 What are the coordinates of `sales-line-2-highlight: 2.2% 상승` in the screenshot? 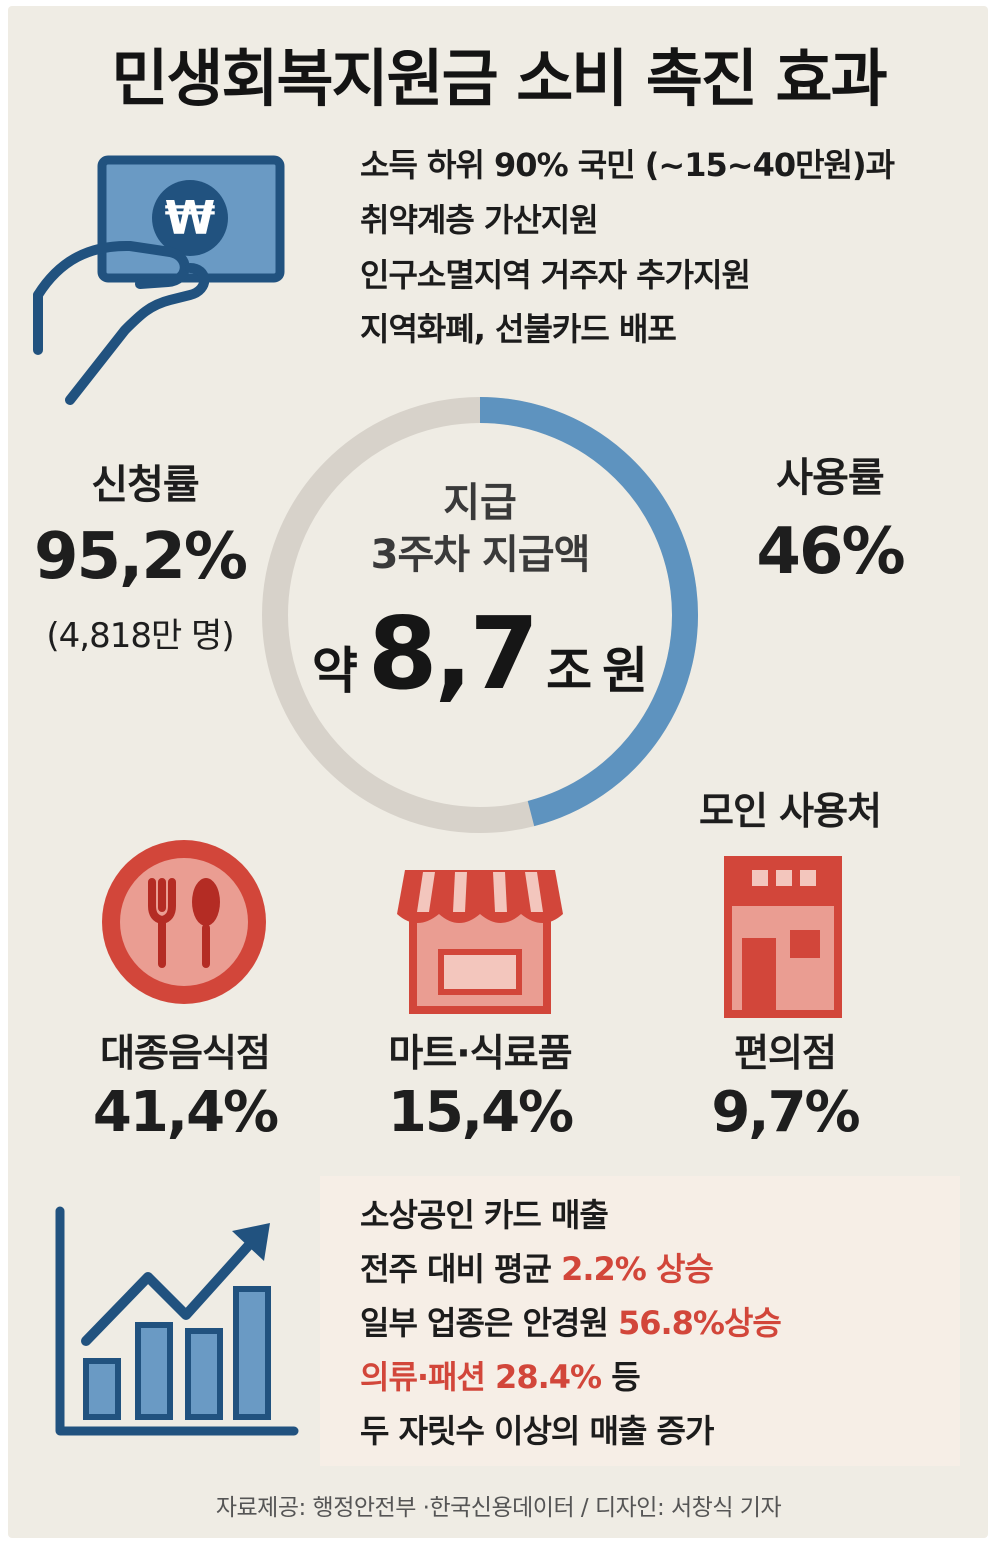 It's located at (637, 1269).